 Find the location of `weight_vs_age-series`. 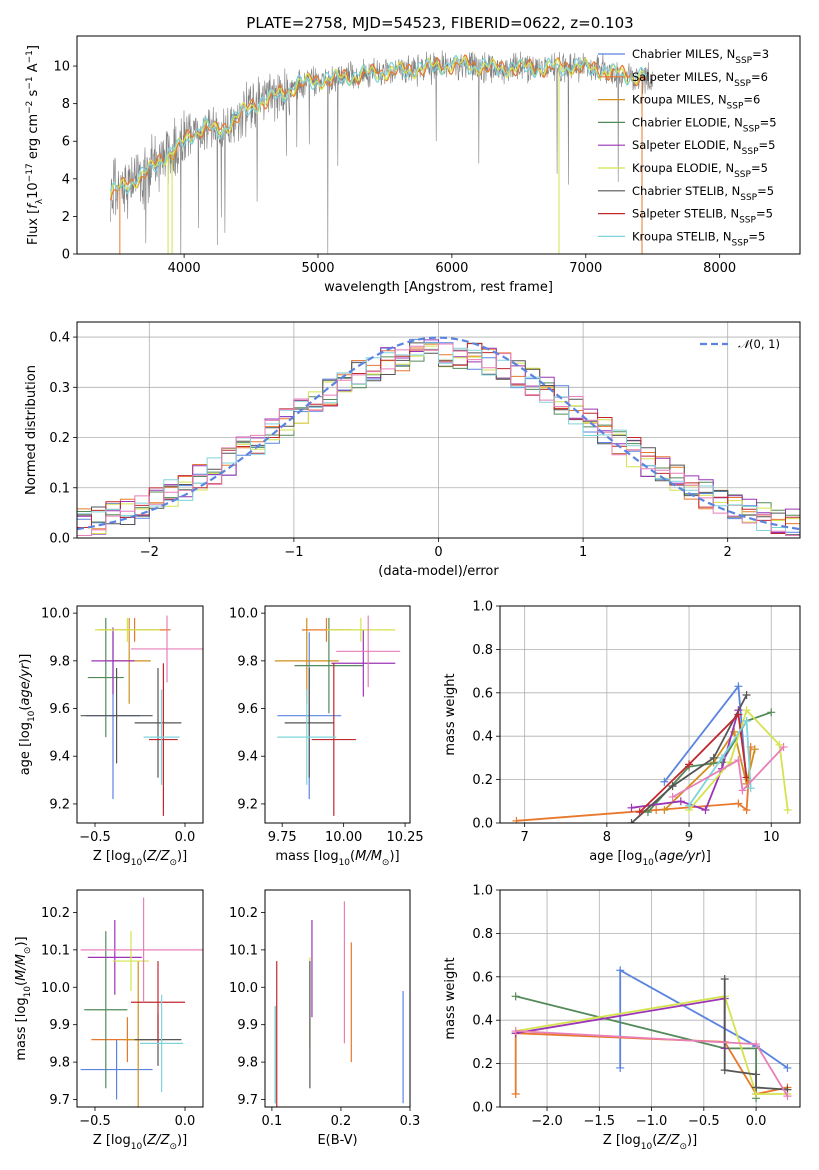

weight_vs_age-series is located at coordinates (652, 752).